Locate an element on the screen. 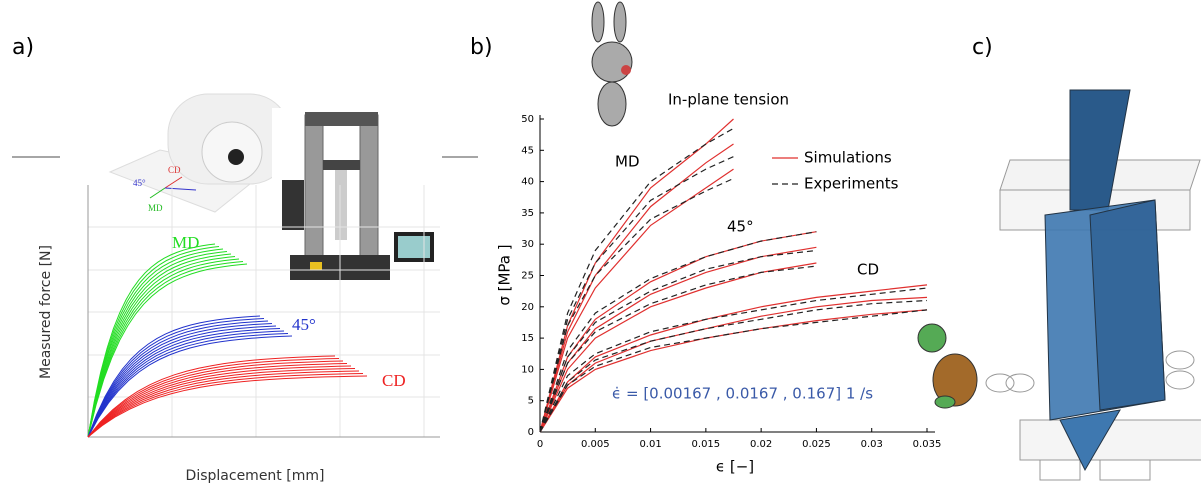 The width and height of the screenshot is (1201, 489). chart-title: In-plane tension is located at coordinates (728, 100).